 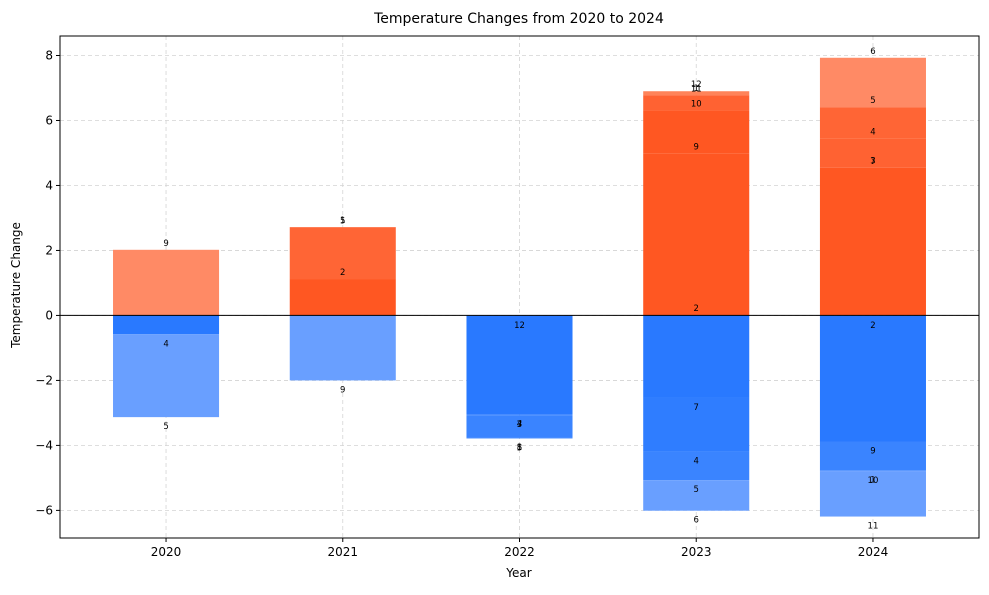 What do you see at coordinates (49, 55) in the screenshot?
I see `y-tick-label: 8` at bounding box center [49, 55].